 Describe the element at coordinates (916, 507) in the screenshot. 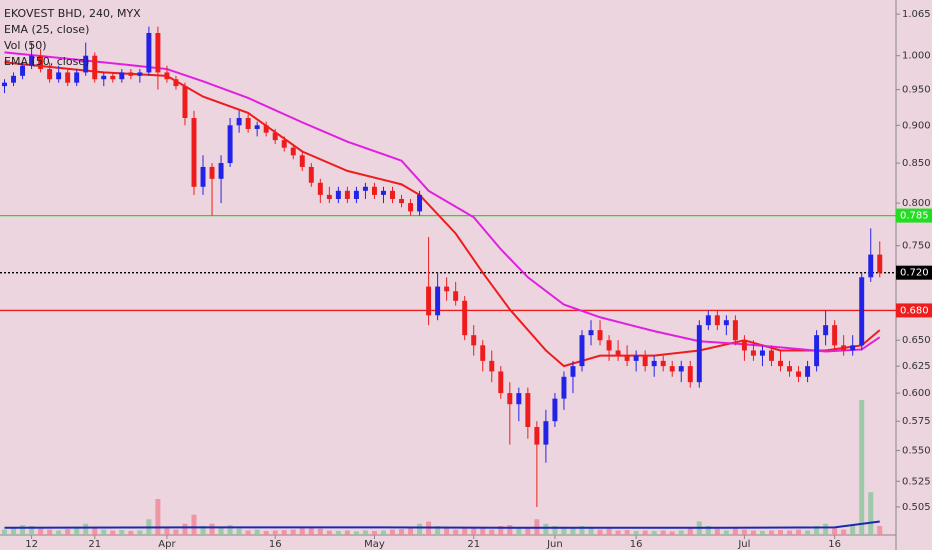

I see `y-tick-label: 0.505` at that location.